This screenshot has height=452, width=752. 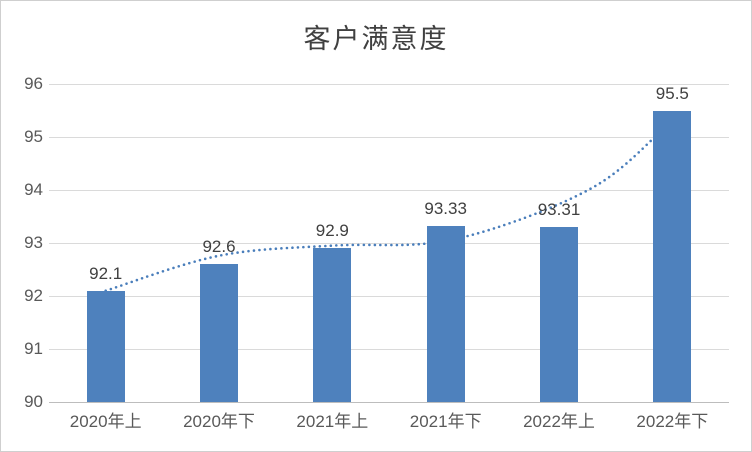 What do you see at coordinates (33, 189) in the screenshot?
I see `y-axis-tick-label: 94` at bounding box center [33, 189].